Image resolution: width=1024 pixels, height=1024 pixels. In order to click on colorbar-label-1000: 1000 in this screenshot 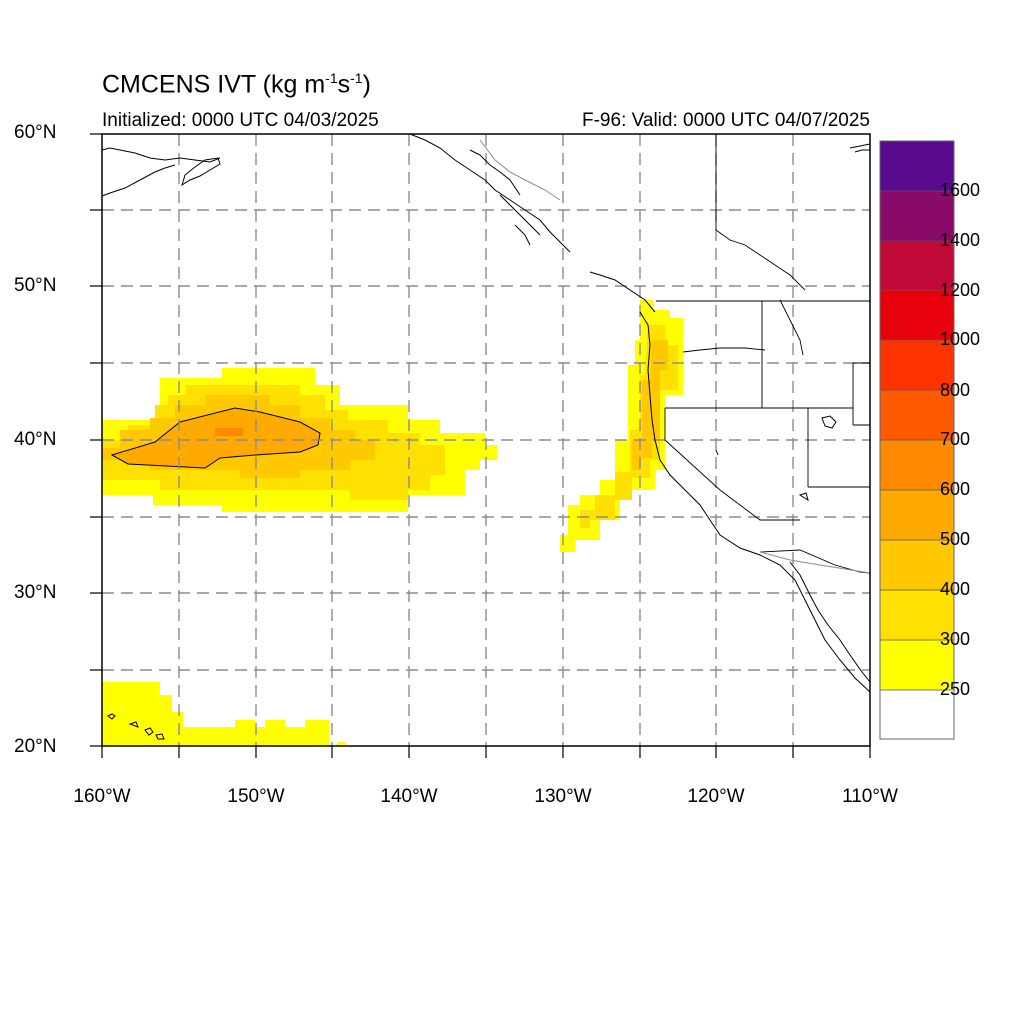, I will do `click(960, 339)`.